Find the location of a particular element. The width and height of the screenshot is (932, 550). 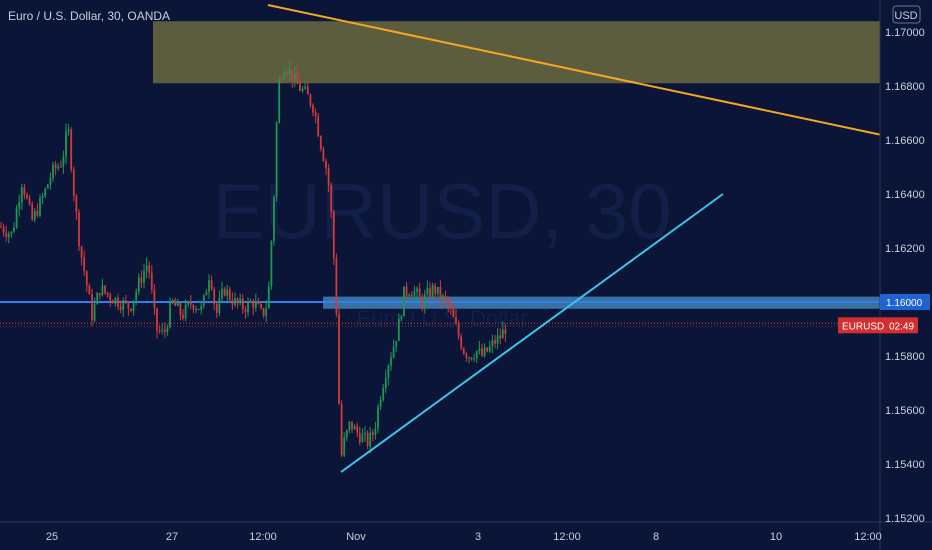

time-axis: 25 27 12:00 Nov 3 12:00 8 10 12:00 is located at coordinates (464, 537).